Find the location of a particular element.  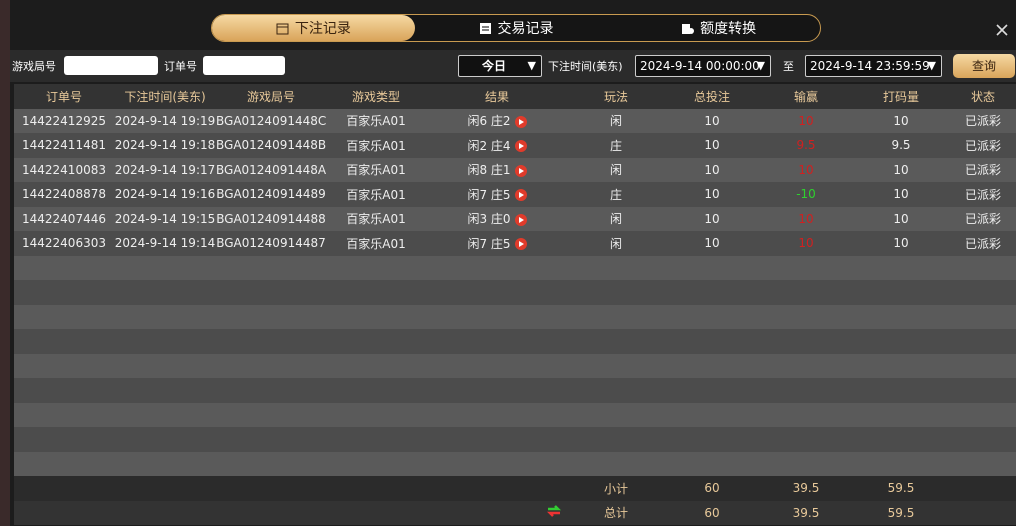

value: 今日 is located at coordinates (493, 66).